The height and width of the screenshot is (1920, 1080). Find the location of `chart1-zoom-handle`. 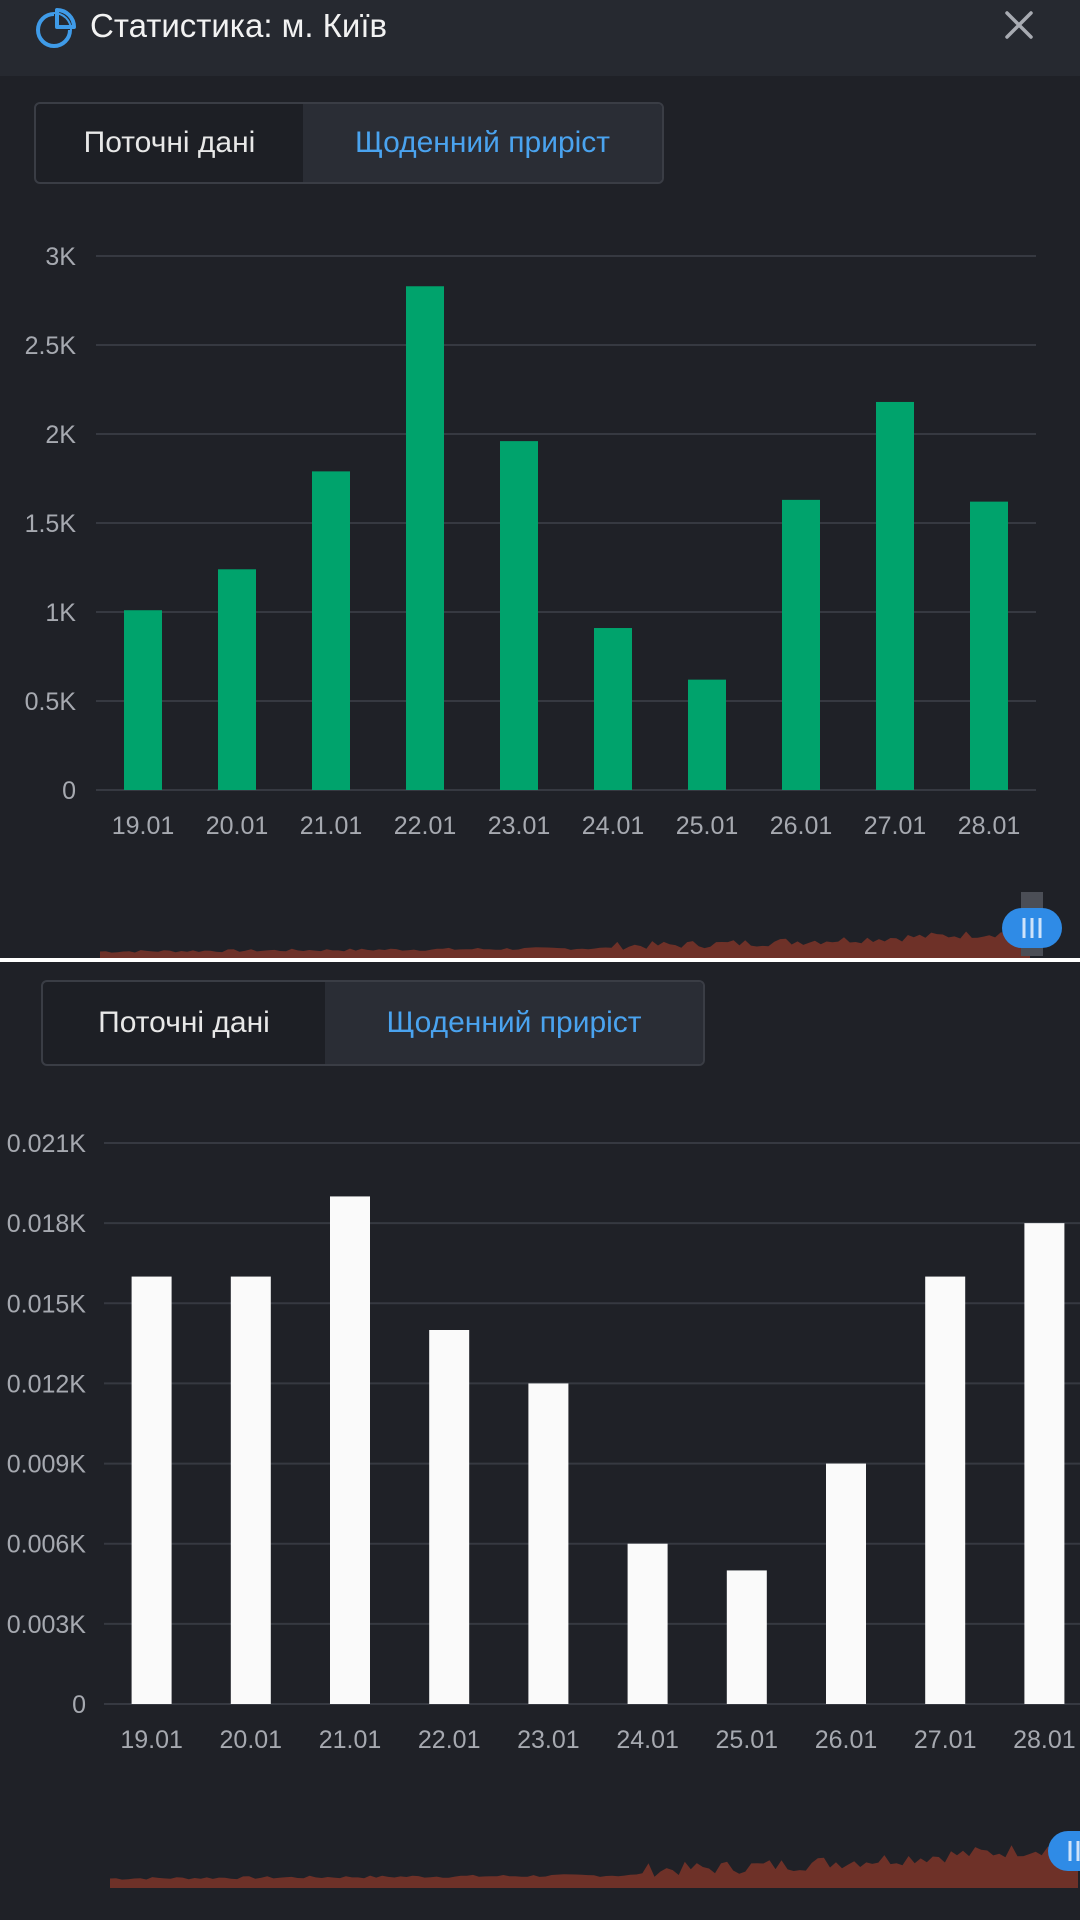

chart1-zoom-handle is located at coordinates (1032, 924).